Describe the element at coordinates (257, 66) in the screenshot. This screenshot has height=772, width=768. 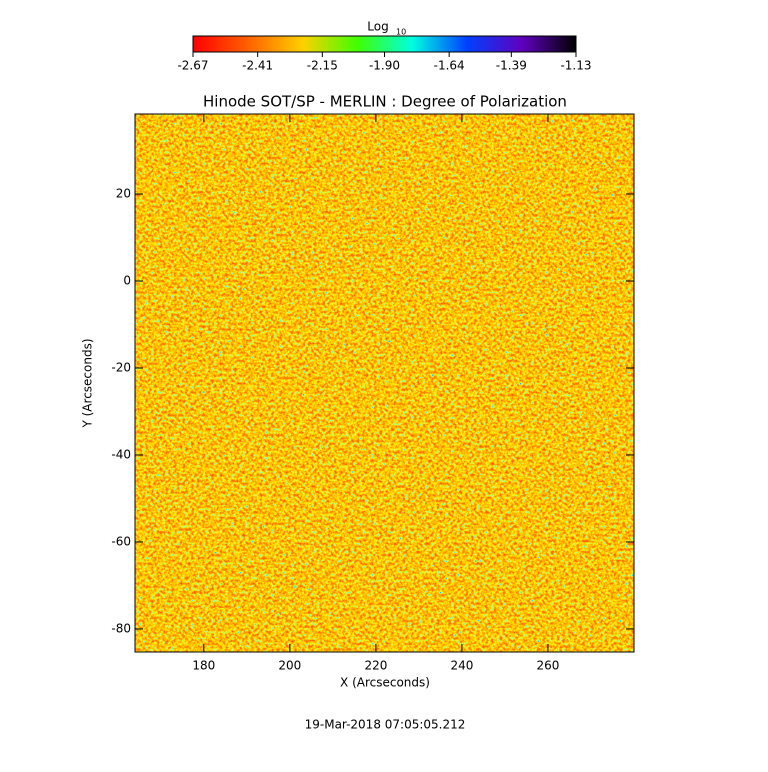
I see `colorbar-tick-label: -2.41` at that location.